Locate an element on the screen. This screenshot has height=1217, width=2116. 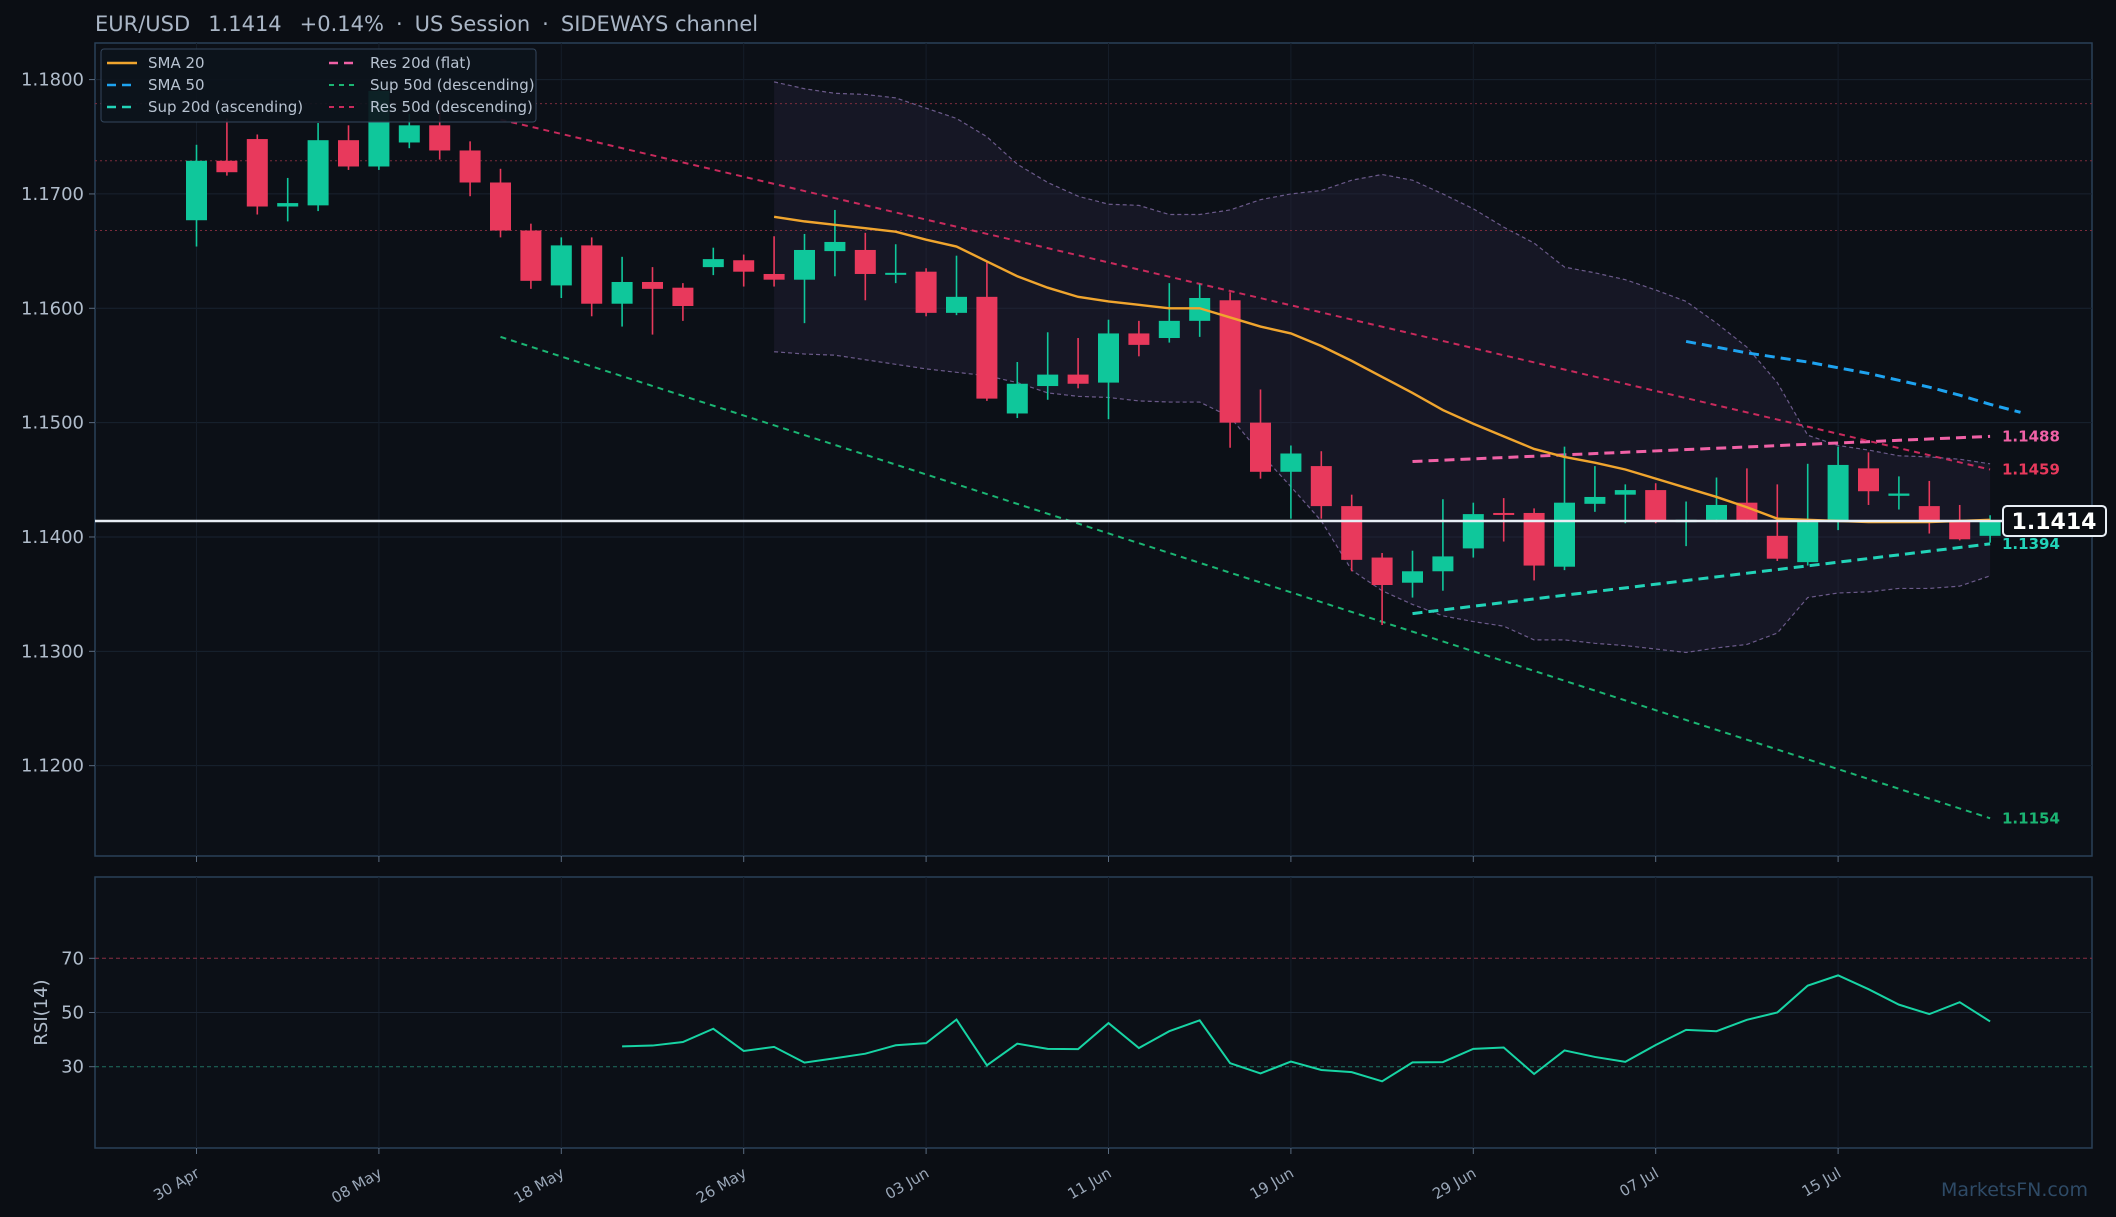
trendline-level-label: 1.1154 is located at coordinates (2031, 818).